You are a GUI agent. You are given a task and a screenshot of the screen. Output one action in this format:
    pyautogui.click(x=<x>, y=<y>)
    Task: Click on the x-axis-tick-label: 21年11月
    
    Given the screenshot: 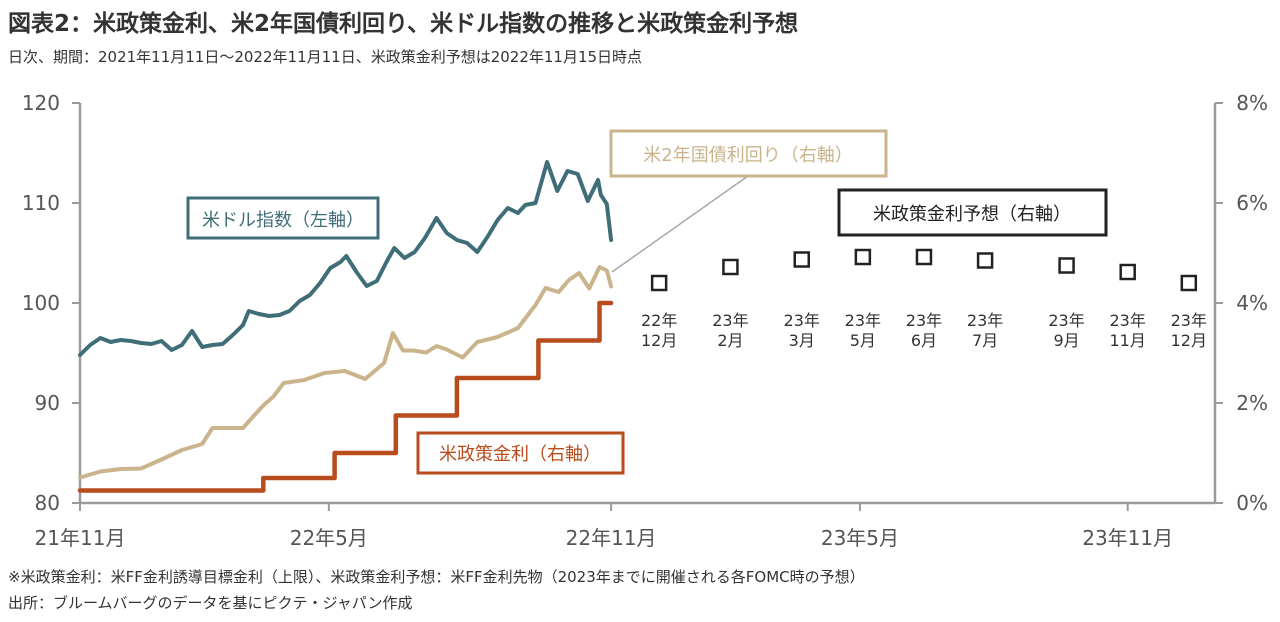 What is the action you would take?
    pyautogui.click(x=80, y=538)
    